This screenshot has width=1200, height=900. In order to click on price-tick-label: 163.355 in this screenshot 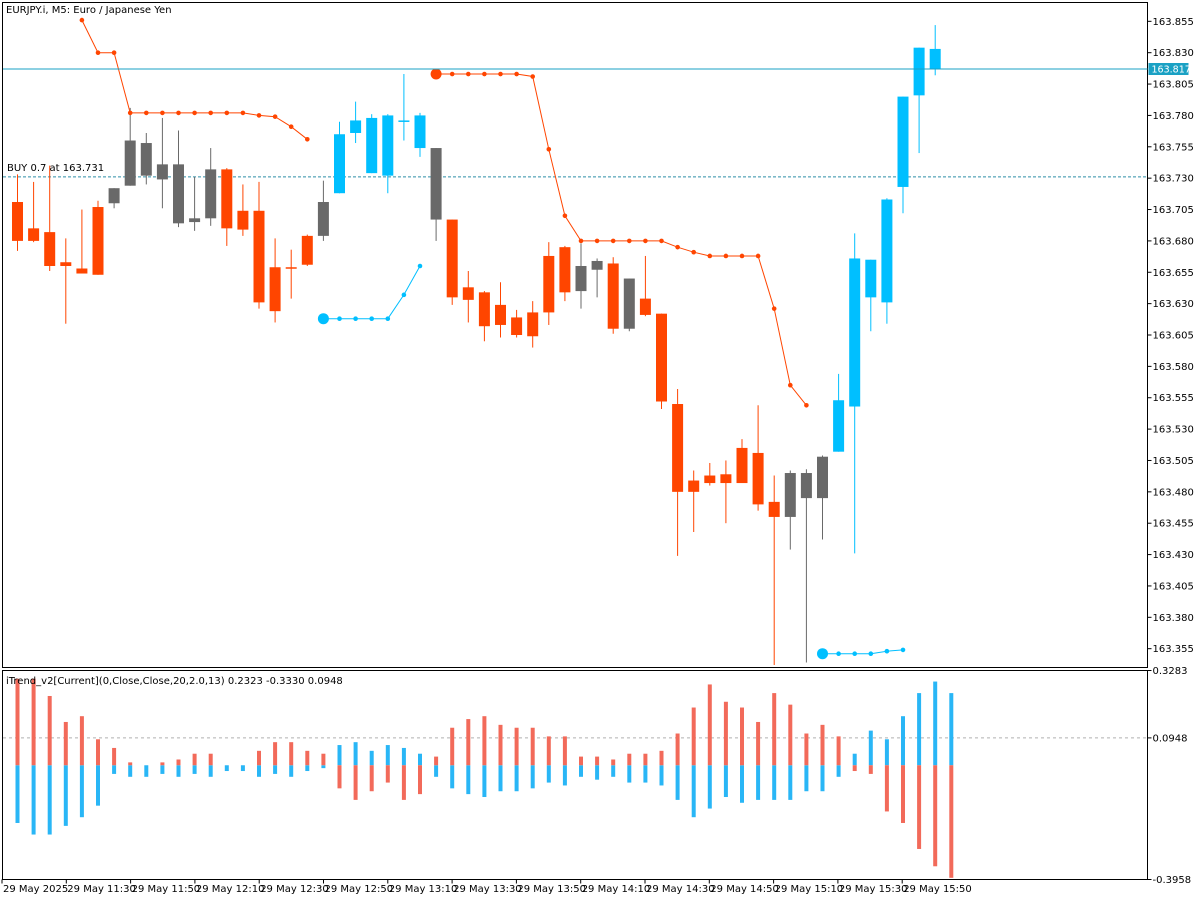, I will do `click(1173, 649)`.